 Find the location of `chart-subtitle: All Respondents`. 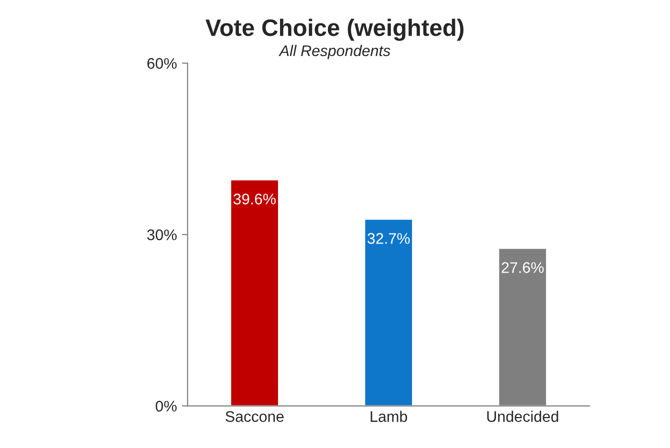

chart-subtitle: All Respondents is located at coordinates (334, 52).